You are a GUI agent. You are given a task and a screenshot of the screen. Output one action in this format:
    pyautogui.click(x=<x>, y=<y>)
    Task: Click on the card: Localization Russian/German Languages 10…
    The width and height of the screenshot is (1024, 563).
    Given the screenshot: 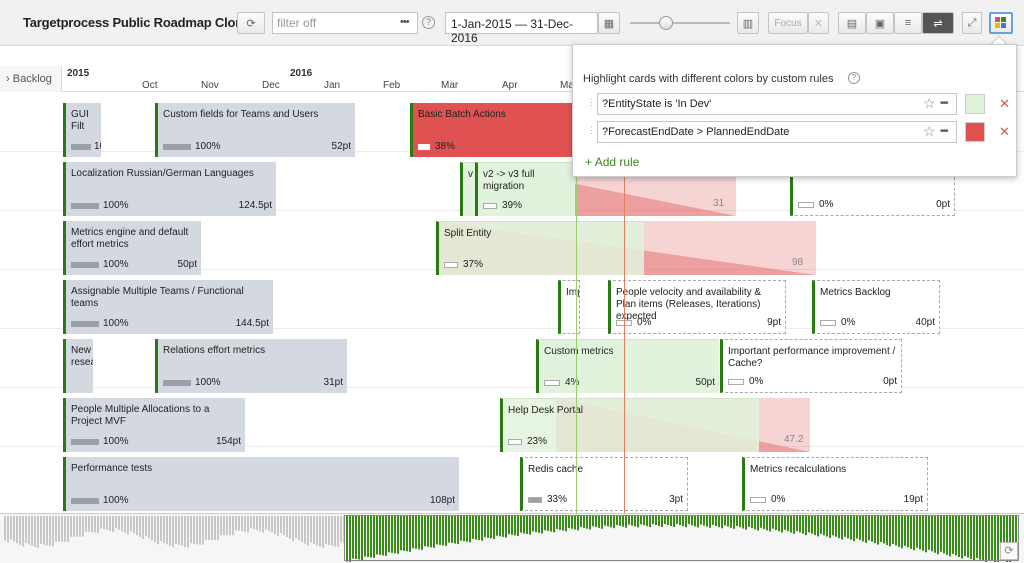 What is the action you would take?
    pyautogui.click(x=169, y=189)
    